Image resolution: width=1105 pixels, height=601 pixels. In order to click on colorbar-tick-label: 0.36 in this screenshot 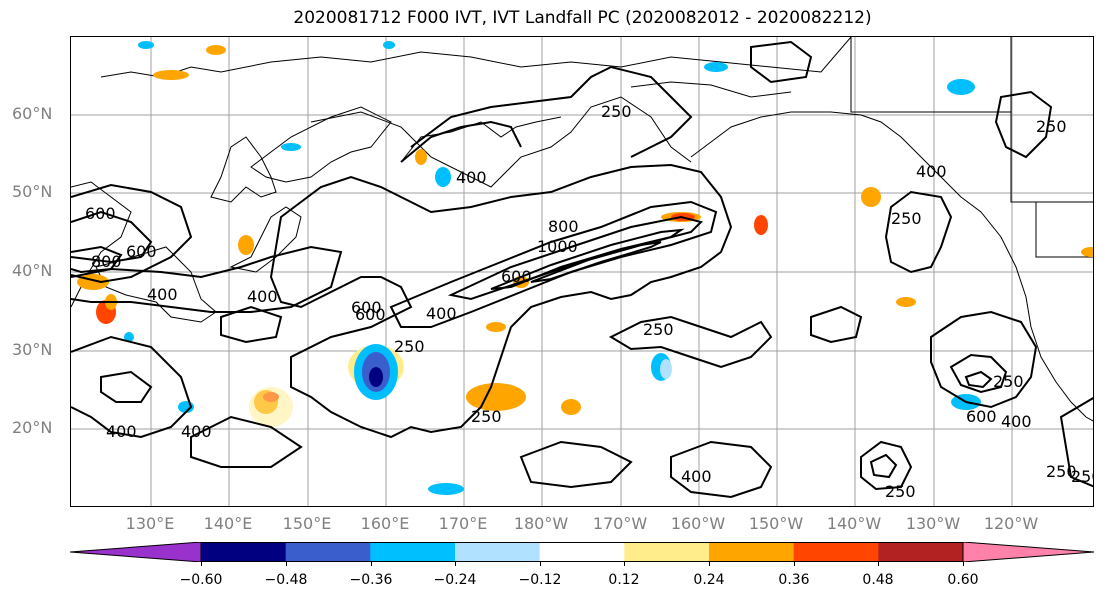, I will do `click(794, 580)`.